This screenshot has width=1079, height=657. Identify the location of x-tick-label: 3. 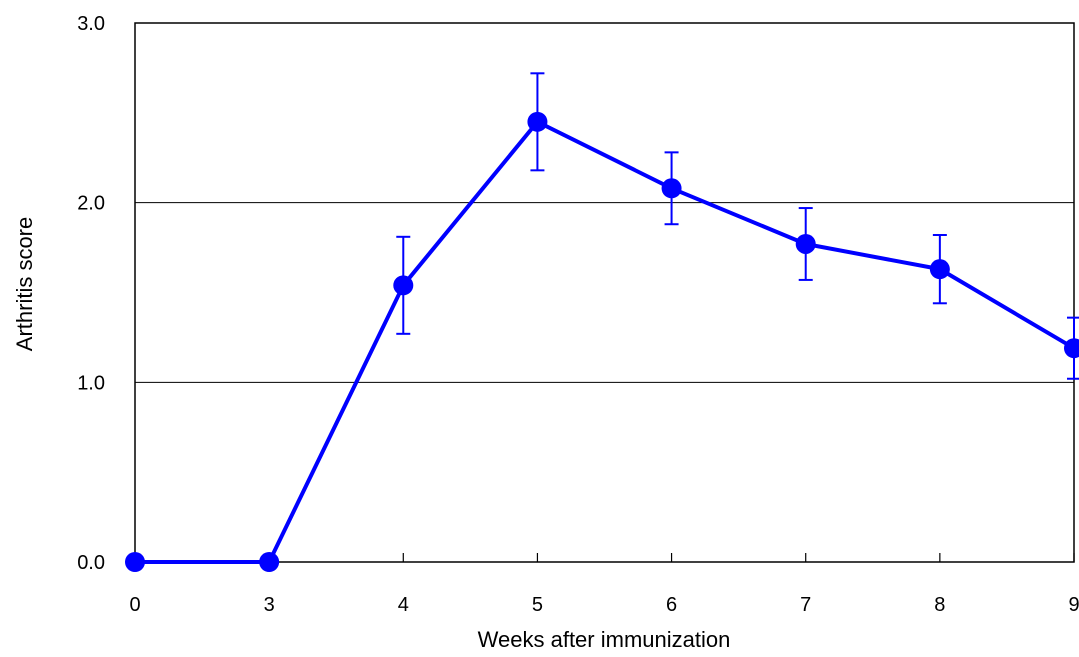
(269, 605).